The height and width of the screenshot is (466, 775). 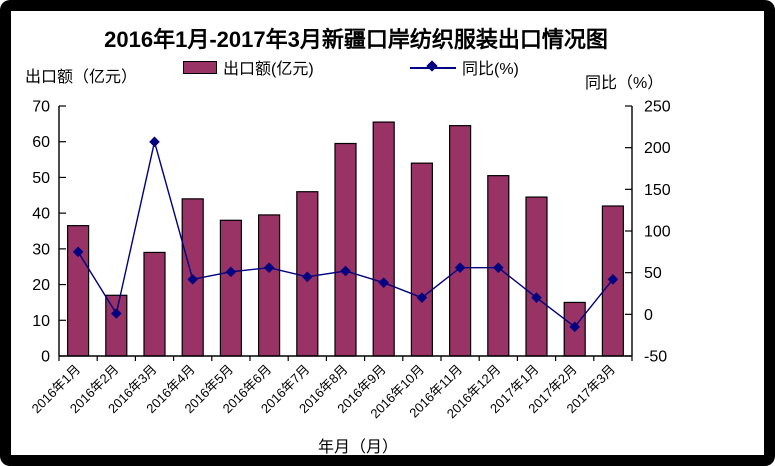 What do you see at coordinates (422, 297) in the screenshot?
I see `yoy-marker-2016年10月` at bounding box center [422, 297].